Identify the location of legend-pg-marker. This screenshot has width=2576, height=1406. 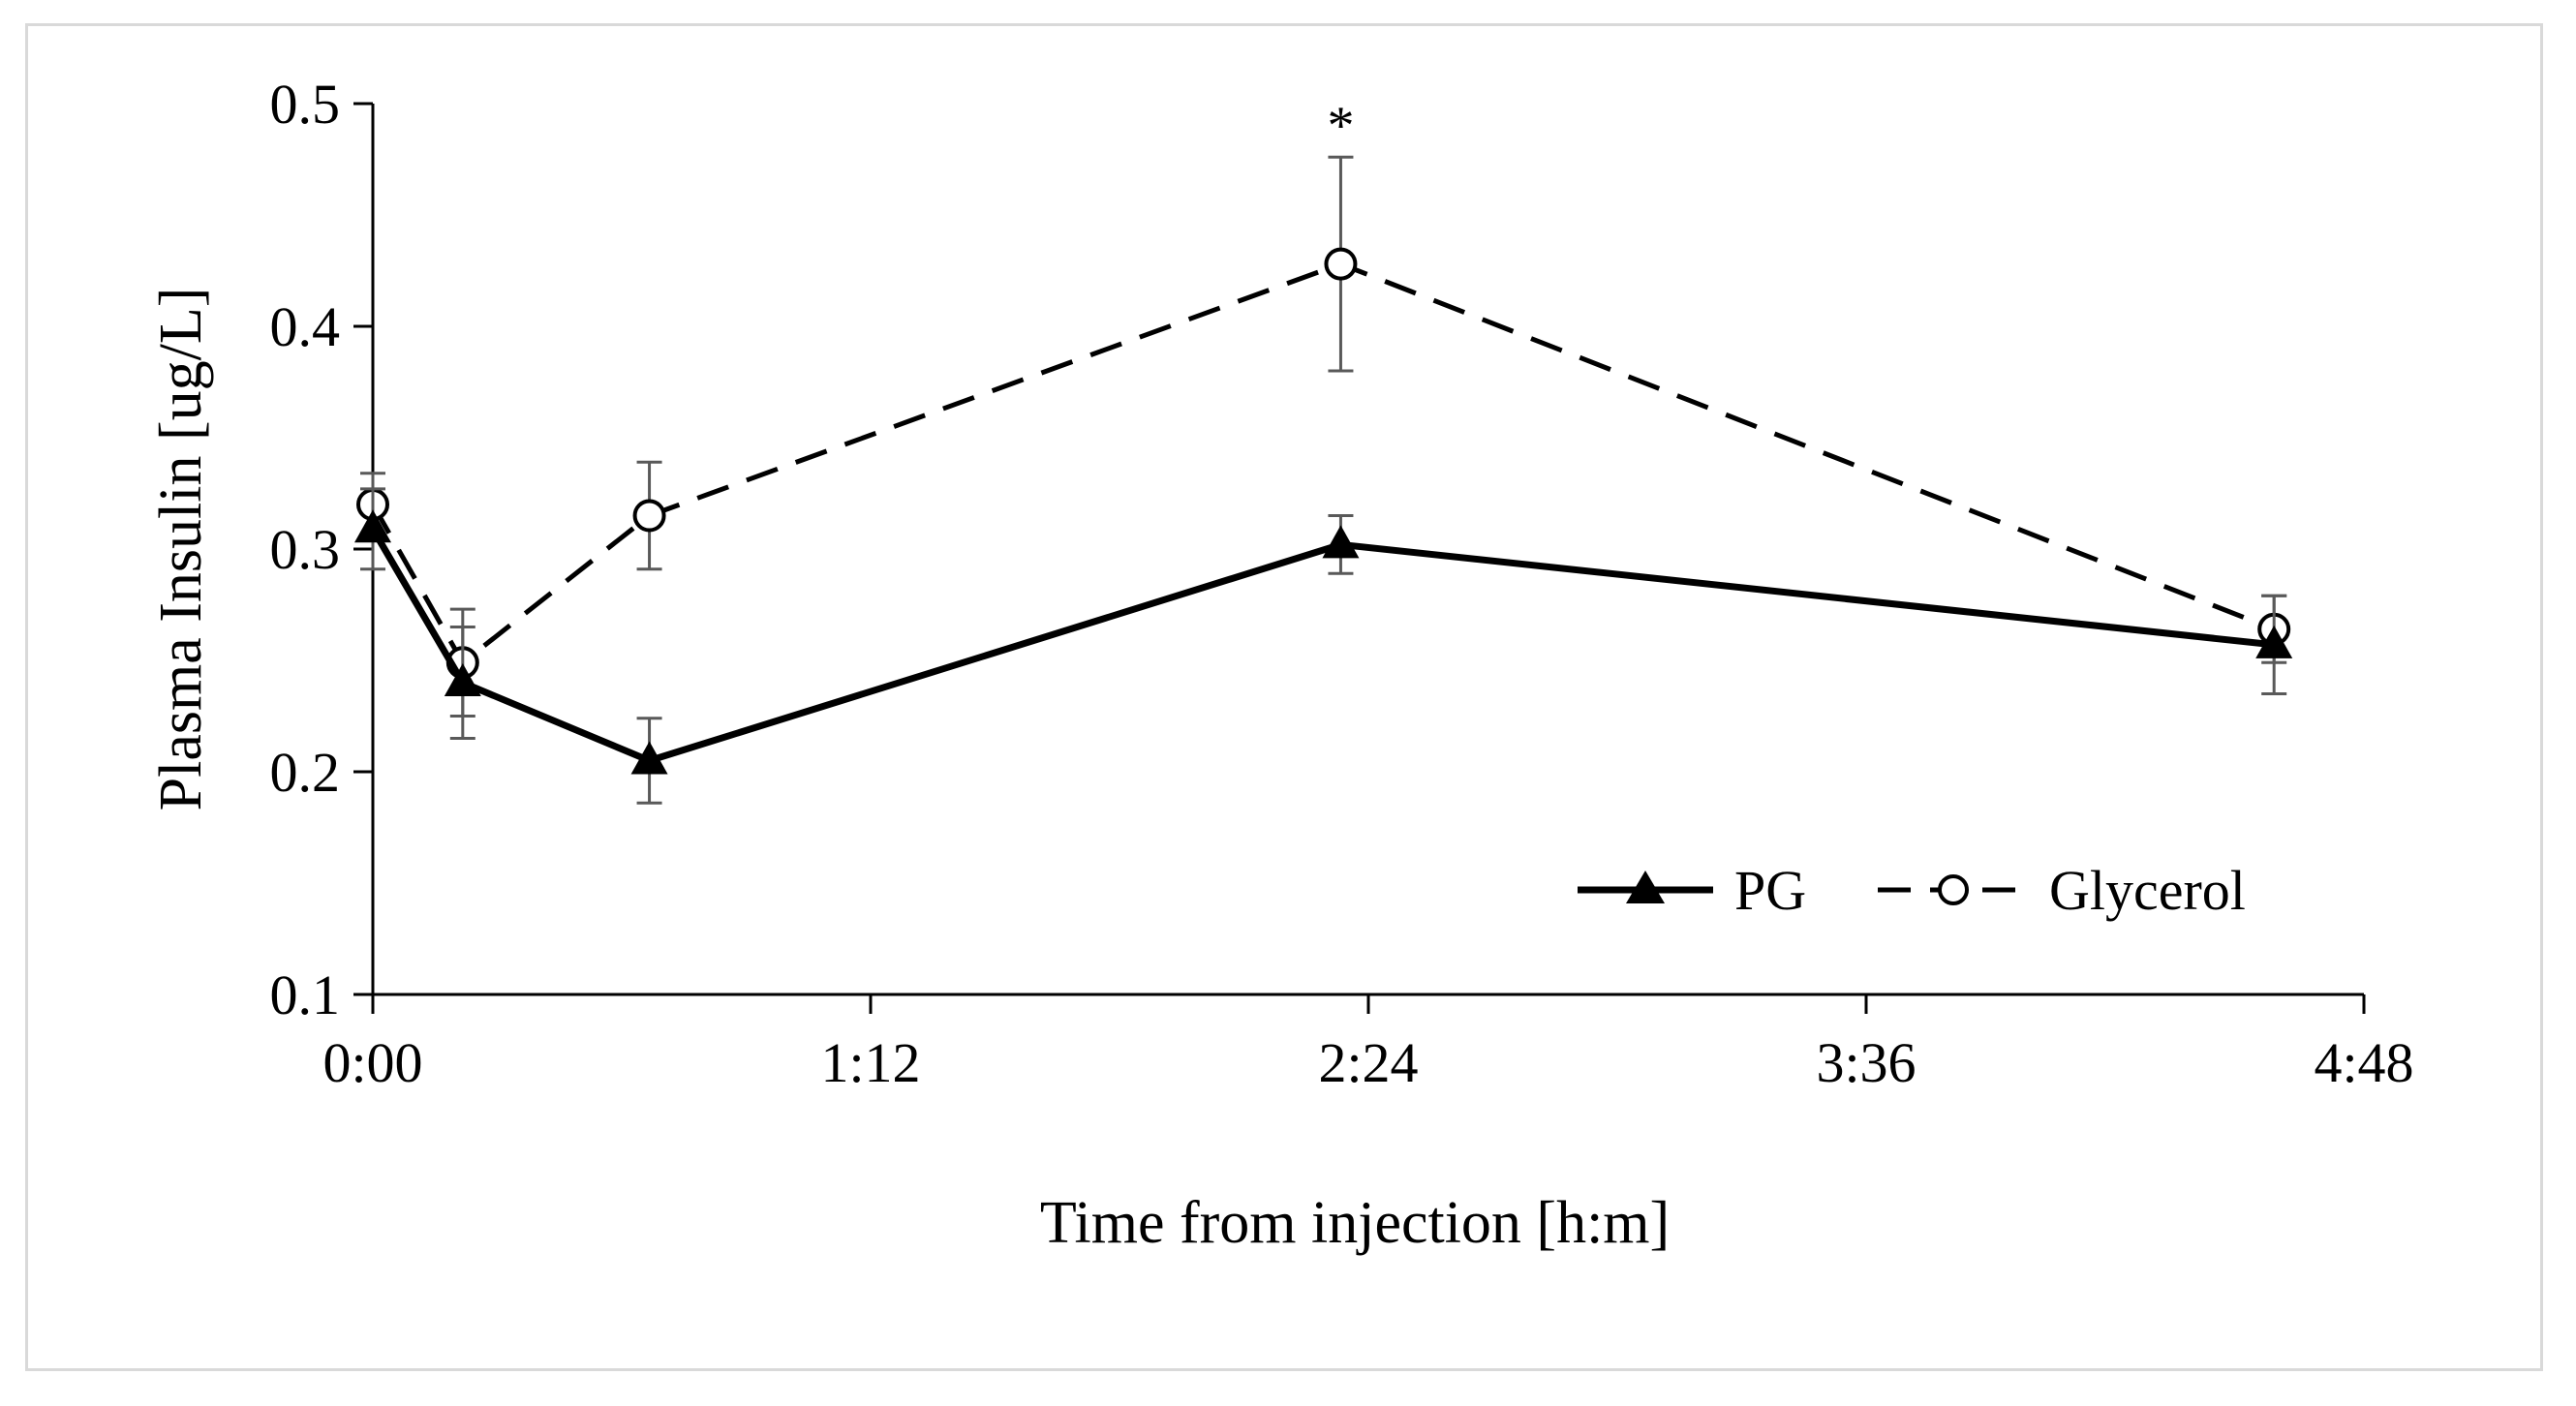
(1645, 887).